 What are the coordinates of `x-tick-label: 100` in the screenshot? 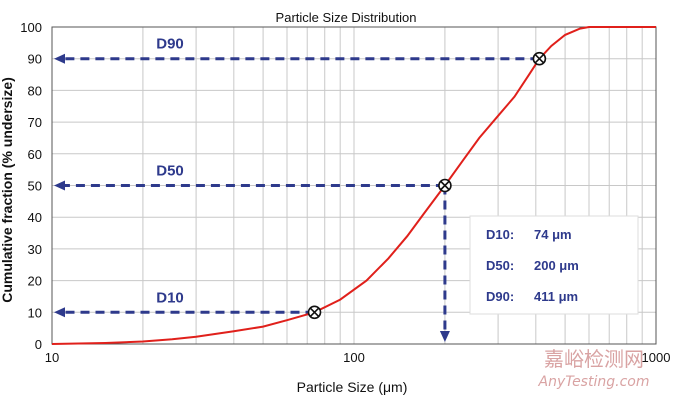 It's located at (354, 357).